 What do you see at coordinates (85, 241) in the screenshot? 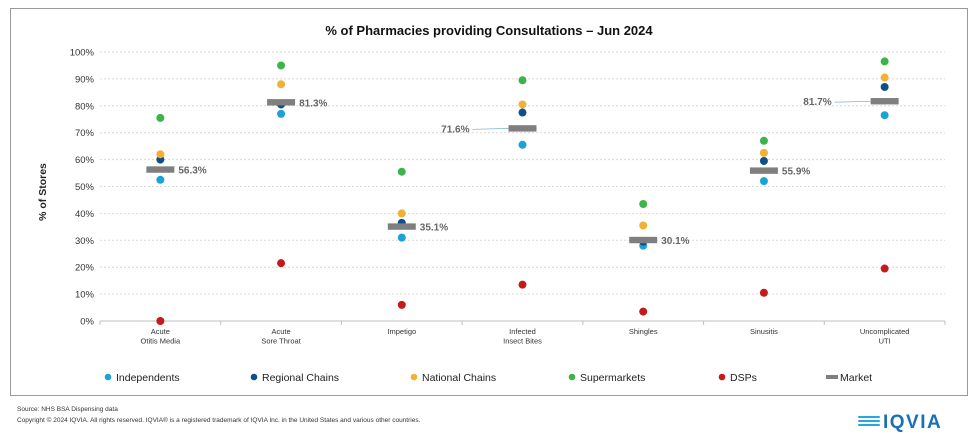
I see `y-tick-label: 30%` at bounding box center [85, 241].